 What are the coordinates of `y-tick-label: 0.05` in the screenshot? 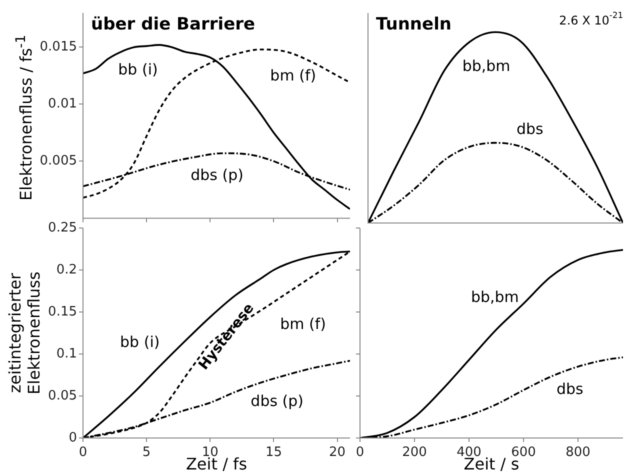 It's located at (62, 396).